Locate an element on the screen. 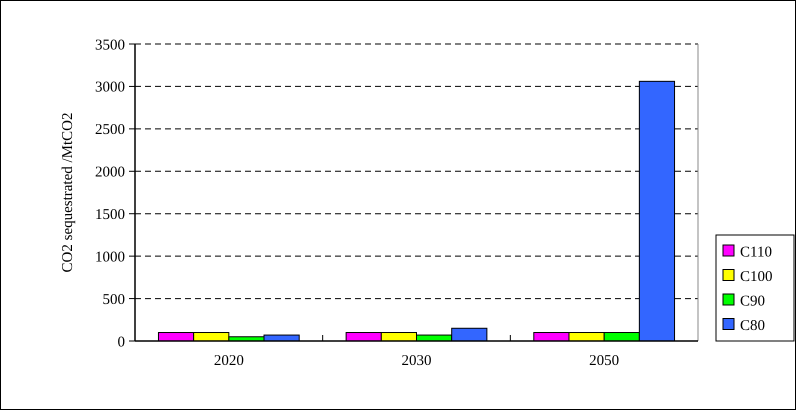 This screenshot has height=410, width=796. y-tick-label: 2500 is located at coordinates (110, 130).